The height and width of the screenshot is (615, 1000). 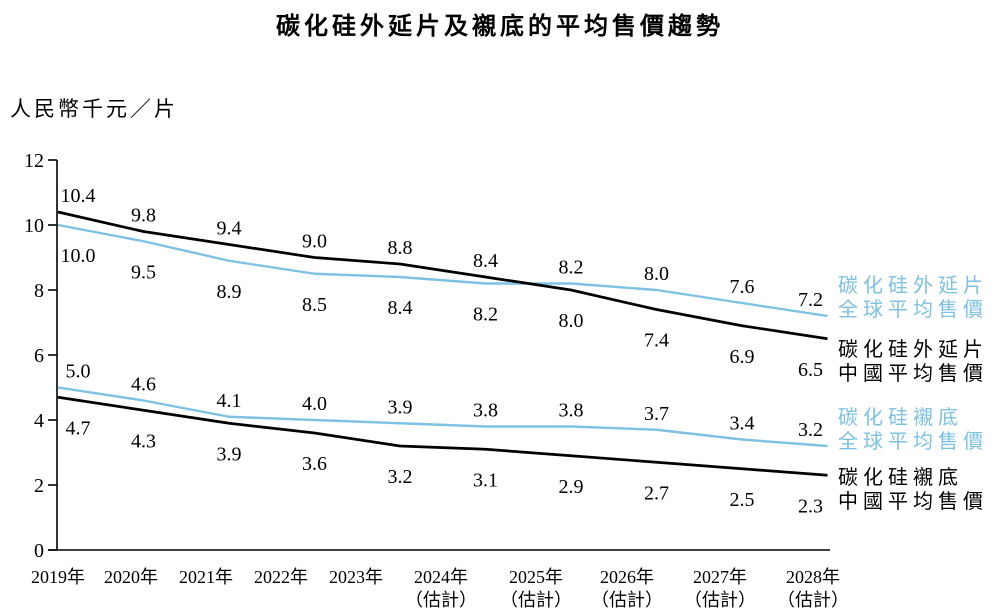 I want to click on series-line-substrate-china, so click(x=442, y=436).